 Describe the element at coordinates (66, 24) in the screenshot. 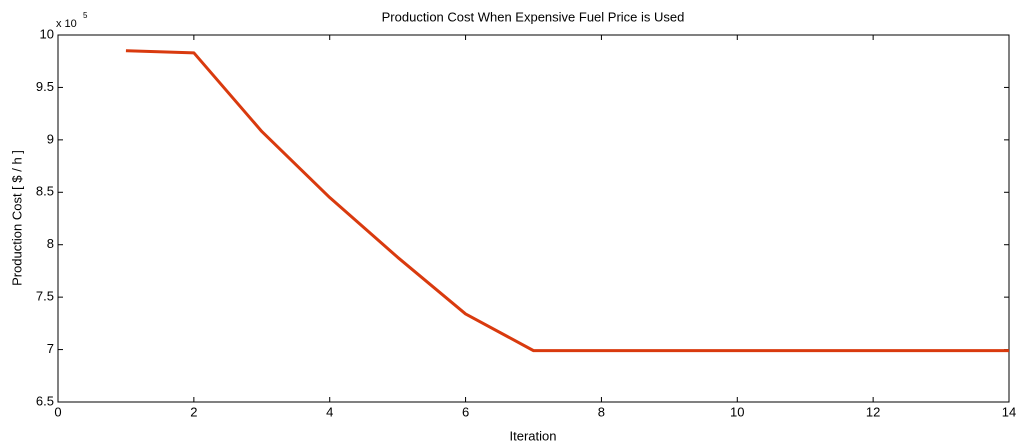

I see `y-multiplier: x 10` at that location.